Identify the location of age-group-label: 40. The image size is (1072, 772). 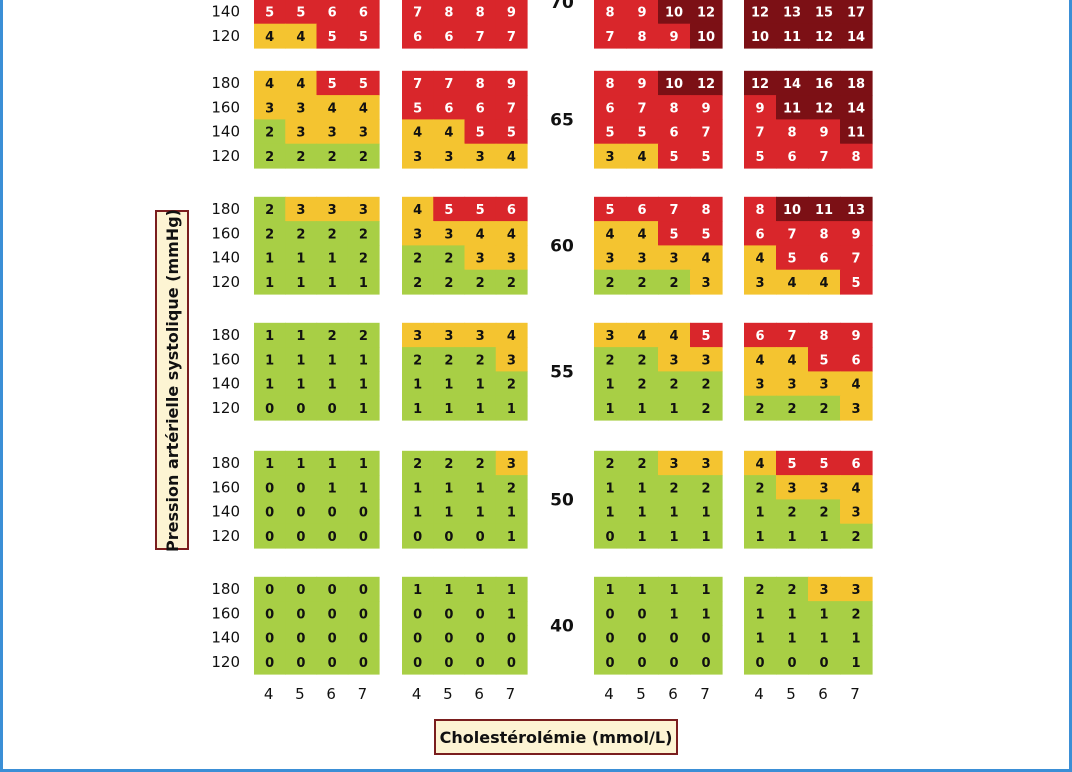
(562, 626).